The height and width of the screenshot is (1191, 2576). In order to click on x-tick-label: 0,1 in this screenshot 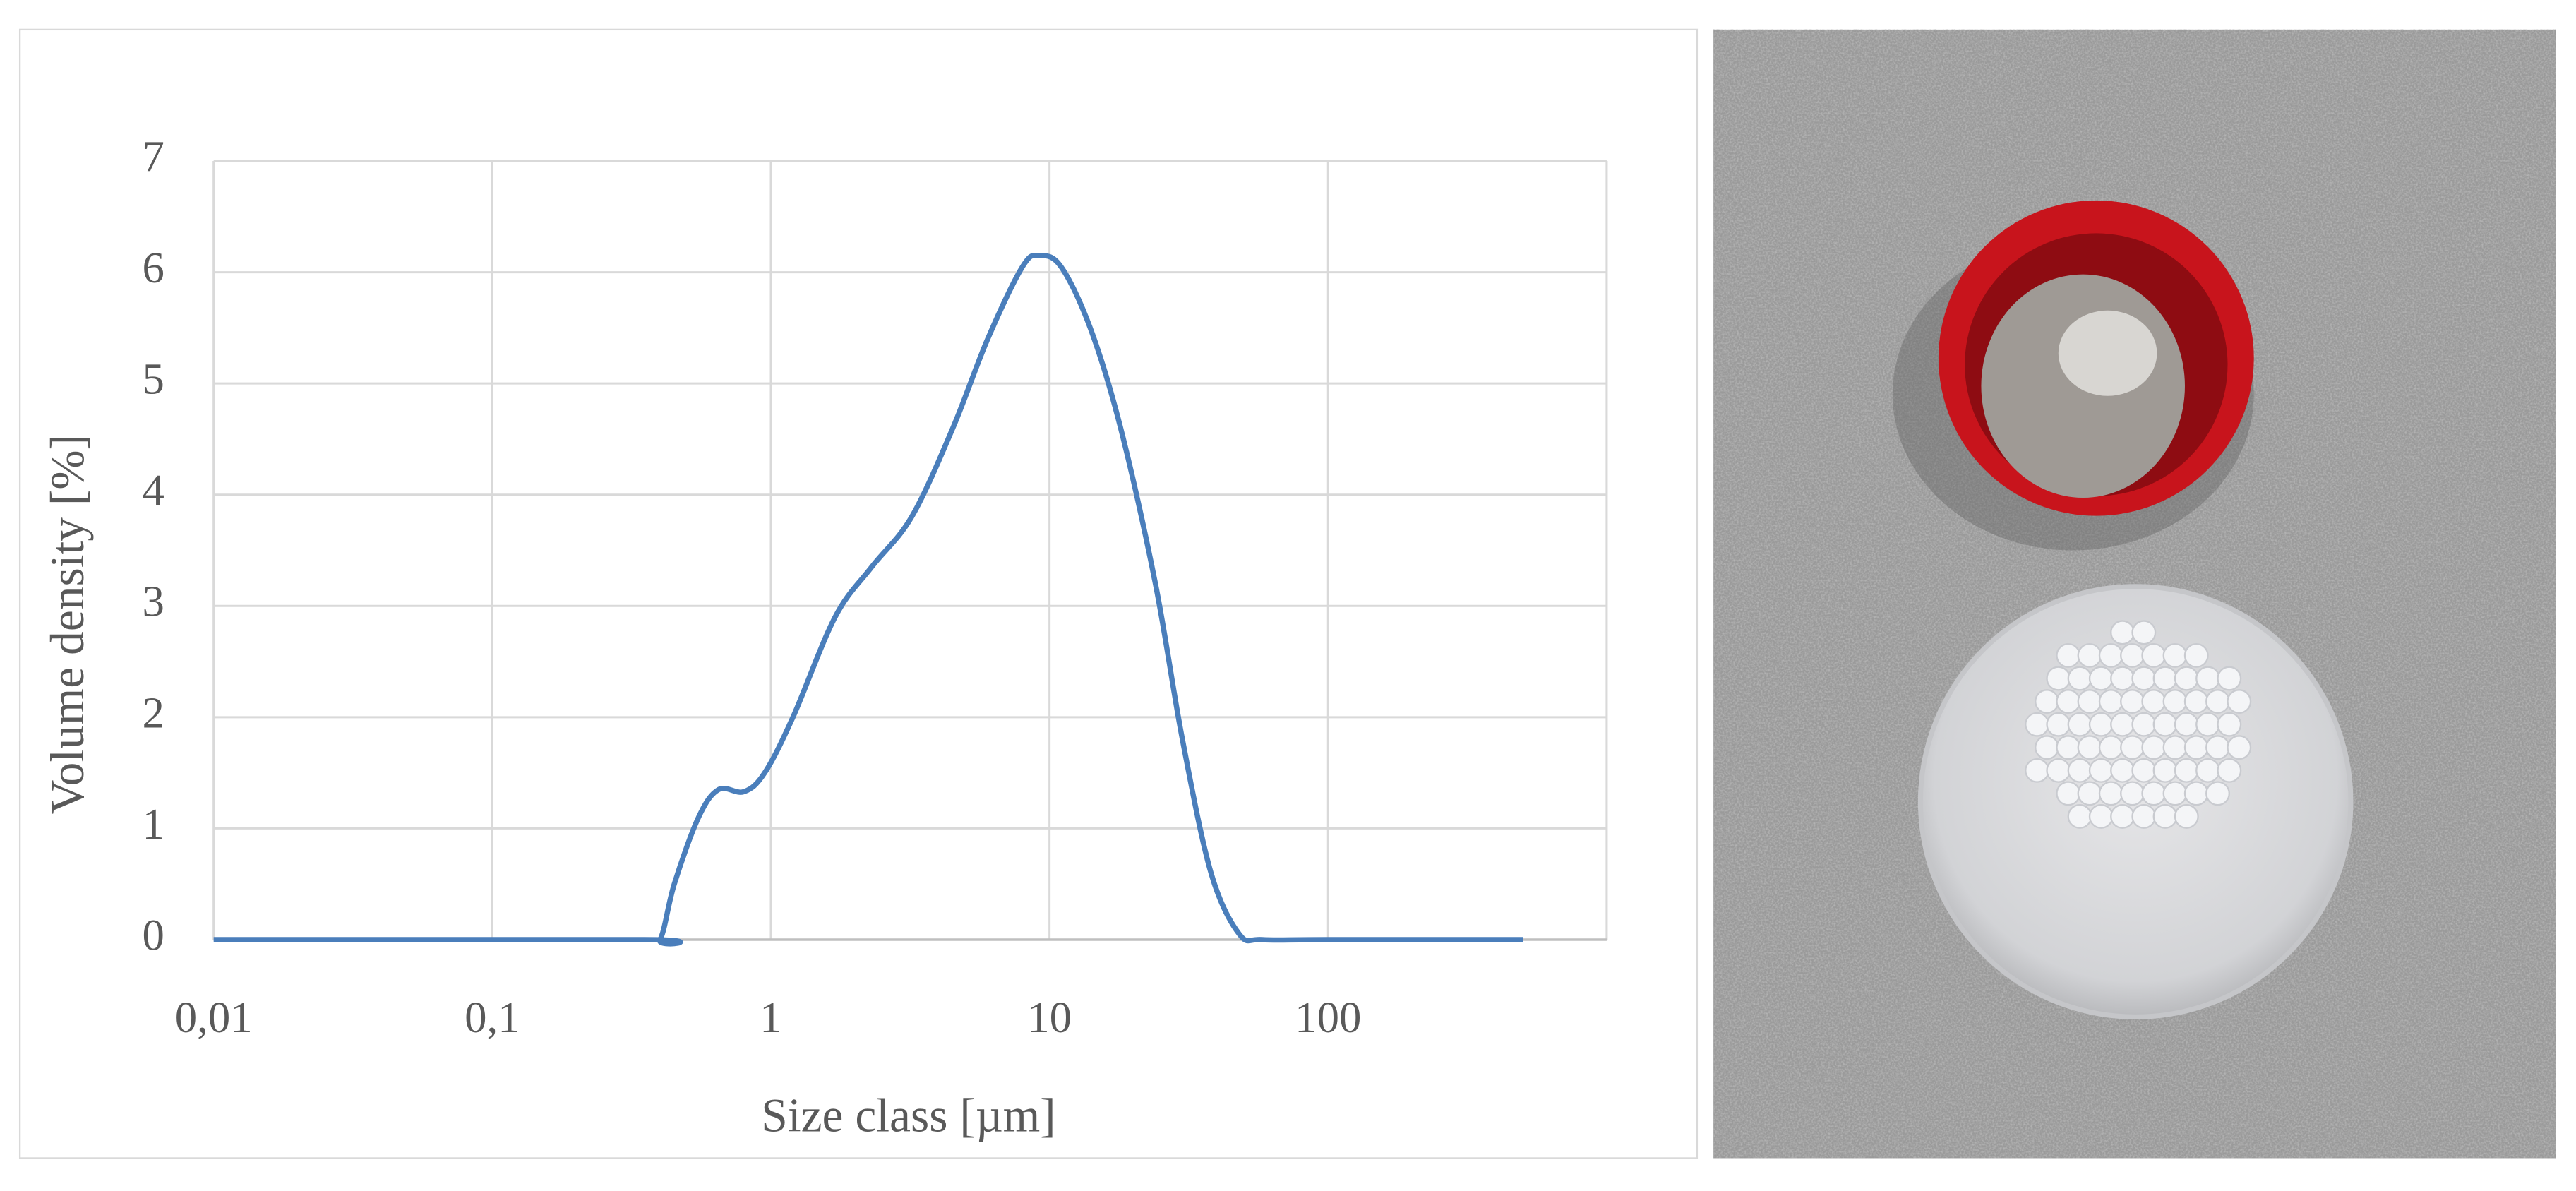, I will do `click(492, 1018)`.